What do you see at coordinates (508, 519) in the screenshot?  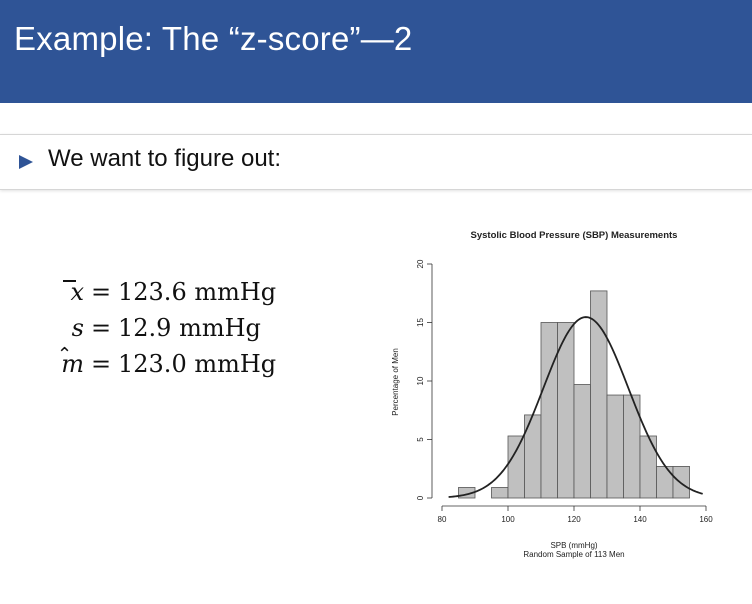 I see `x-tick-label: 100` at bounding box center [508, 519].